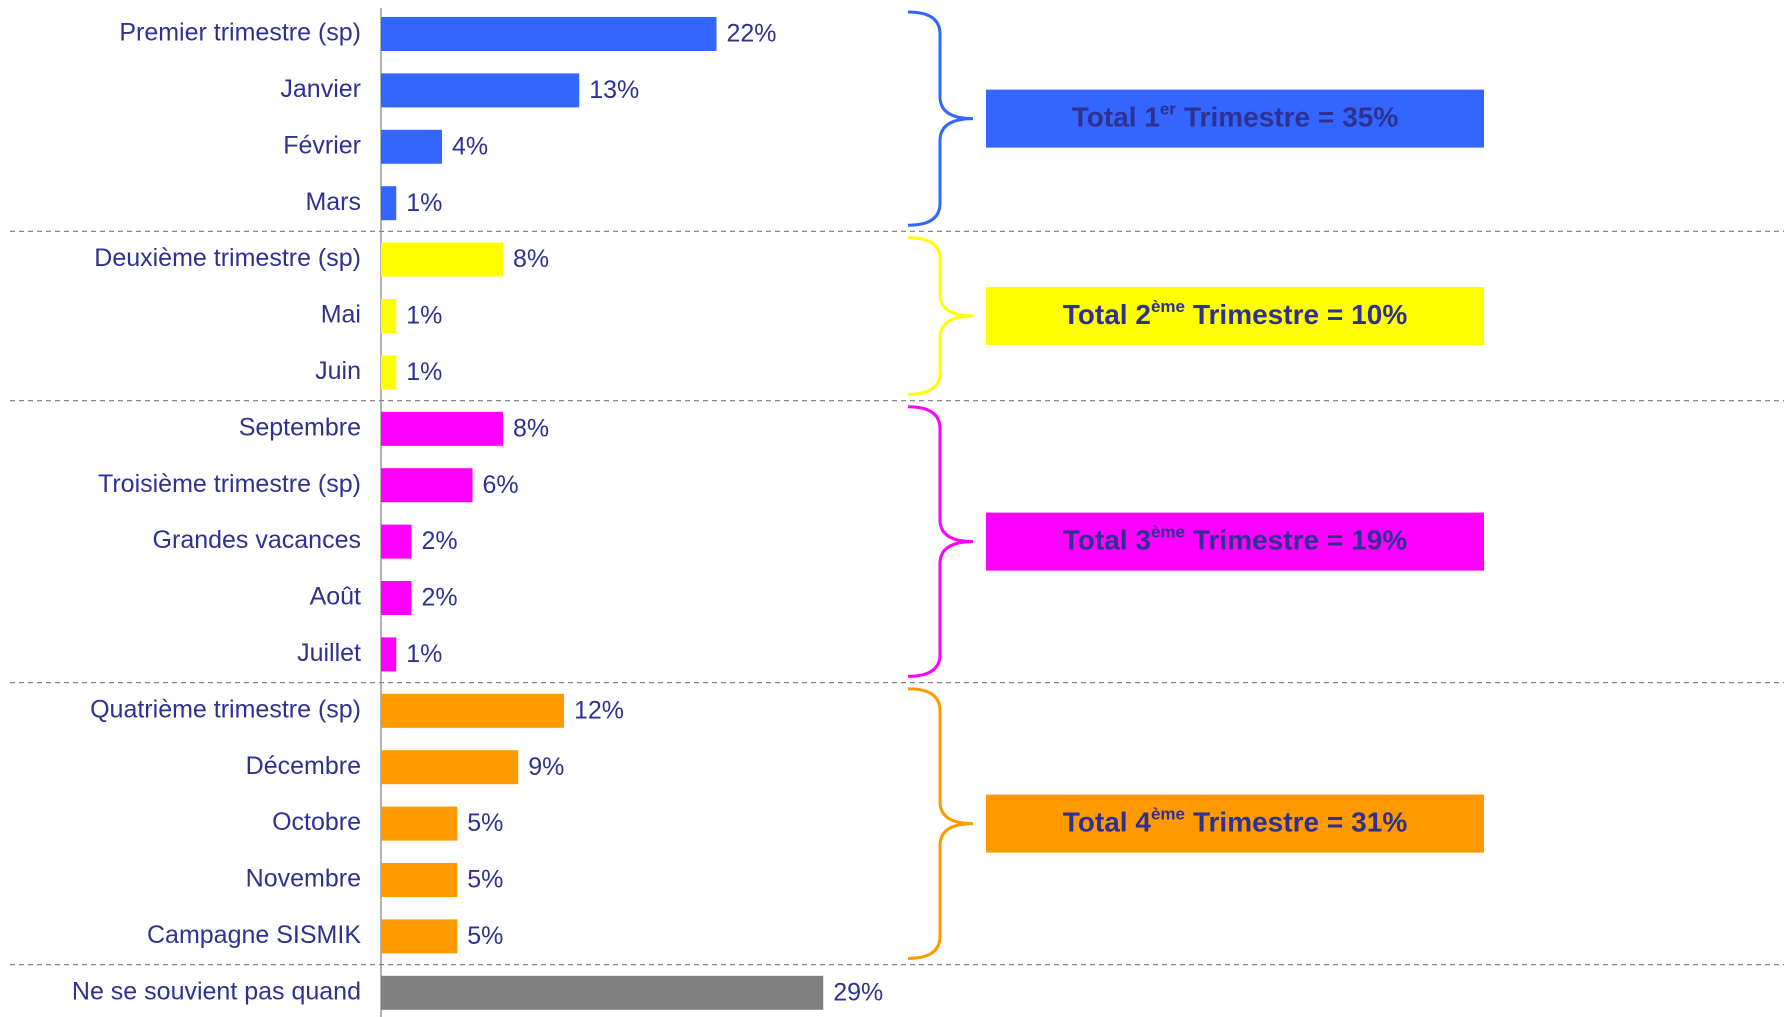  What do you see at coordinates (1168, 109) in the screenshot?
I see `total-superscript: er` at bounding box center [1168, 109].